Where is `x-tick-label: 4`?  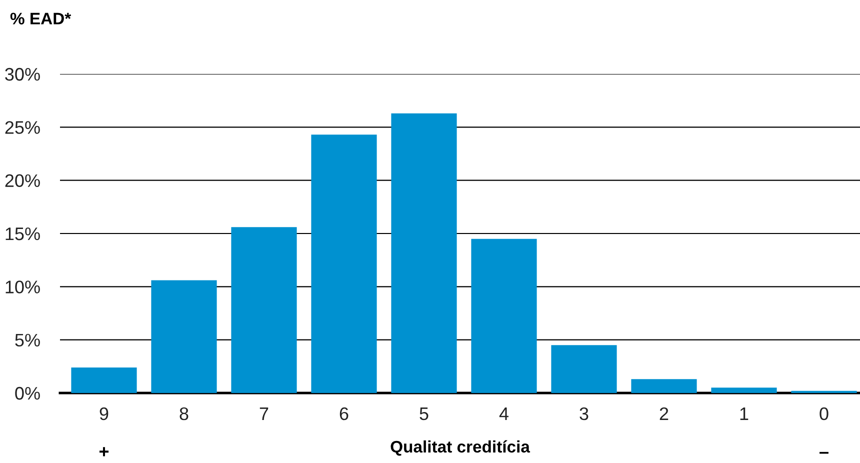 x-tick-label: 4 is located at coordinates (503, 414).